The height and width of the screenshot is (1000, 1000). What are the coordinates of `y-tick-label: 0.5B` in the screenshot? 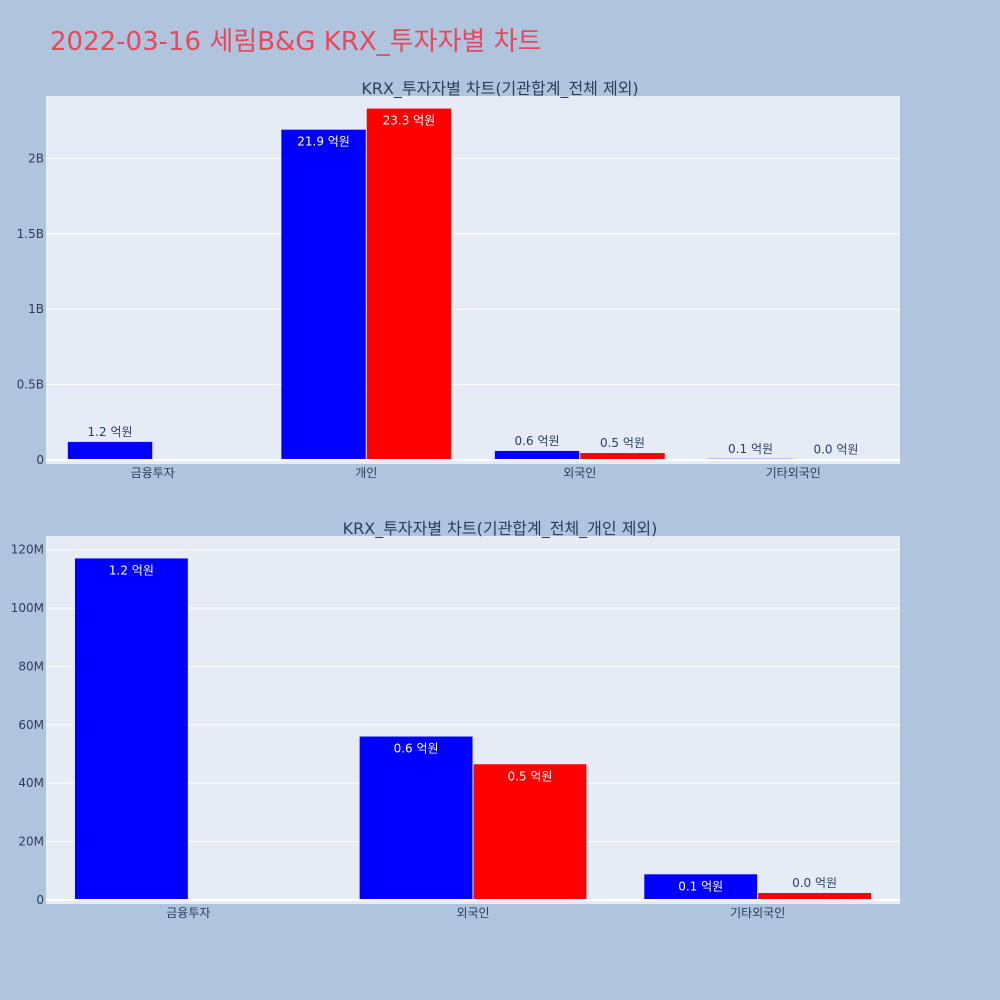 It's located at (30, 385).